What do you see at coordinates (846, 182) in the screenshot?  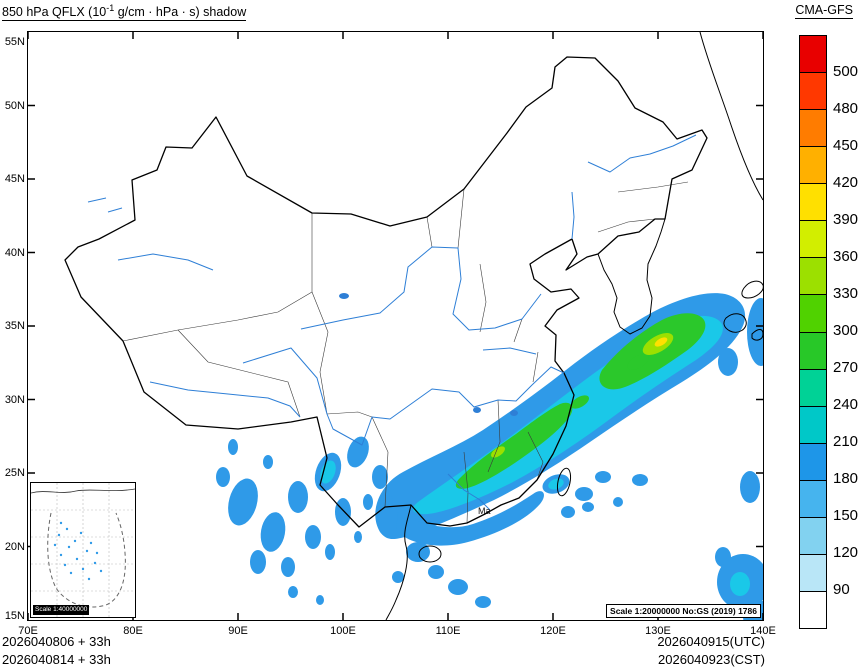 I see `colorbar-tick-label: 420` at bounding box center [846, 182].